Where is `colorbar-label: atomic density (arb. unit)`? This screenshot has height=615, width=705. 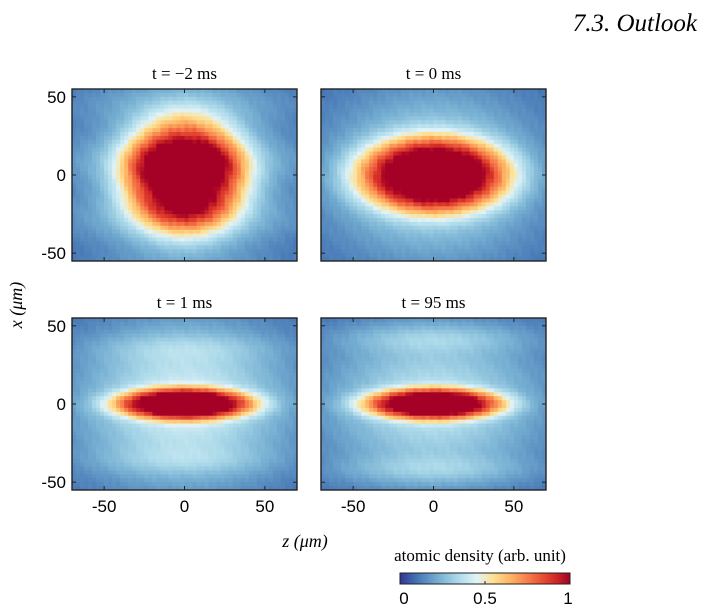
colorbar-label: atomic density (arb. unit) is located at coordinates (480, 555).